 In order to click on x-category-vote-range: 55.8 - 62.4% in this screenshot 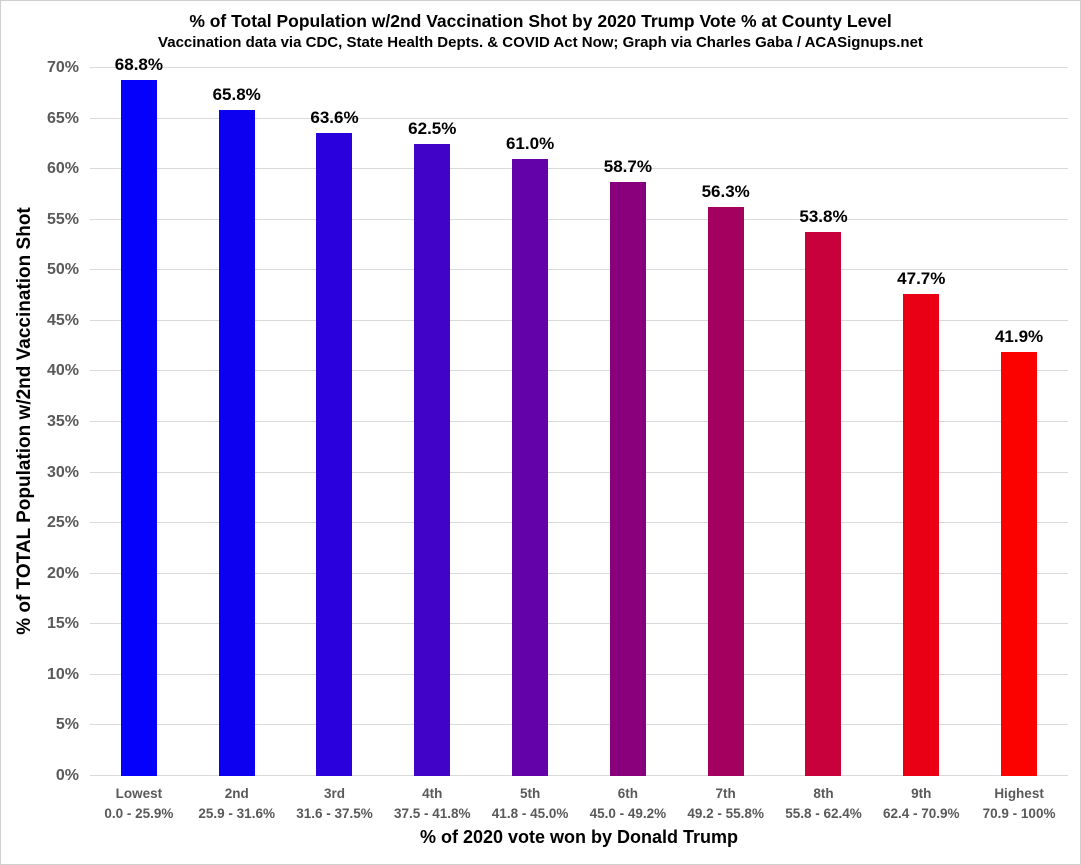, I will do `click(823, 813)`.